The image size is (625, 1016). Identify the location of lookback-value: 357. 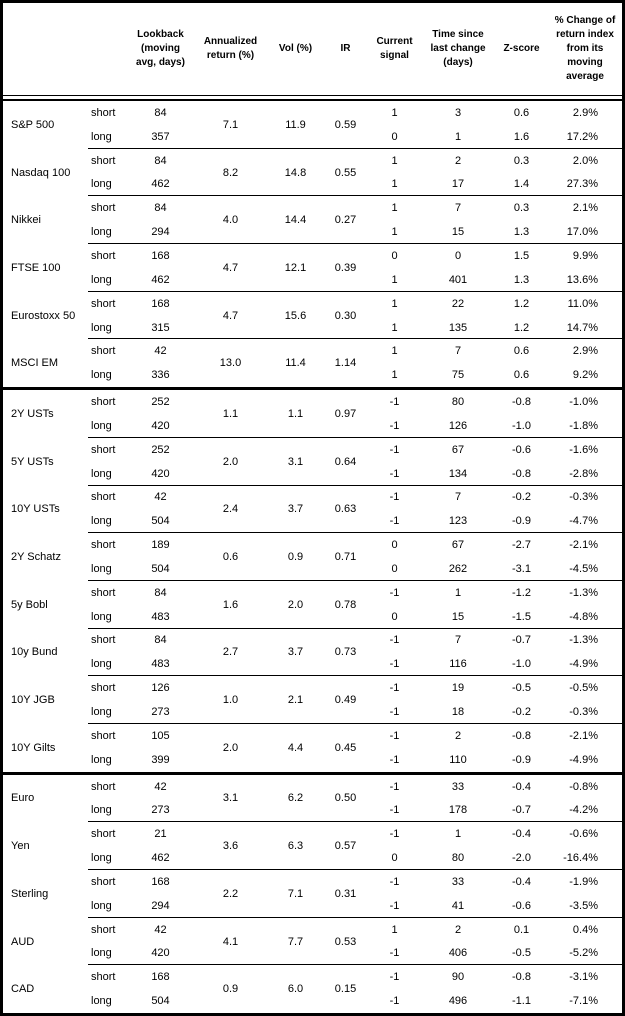
(160, 136).